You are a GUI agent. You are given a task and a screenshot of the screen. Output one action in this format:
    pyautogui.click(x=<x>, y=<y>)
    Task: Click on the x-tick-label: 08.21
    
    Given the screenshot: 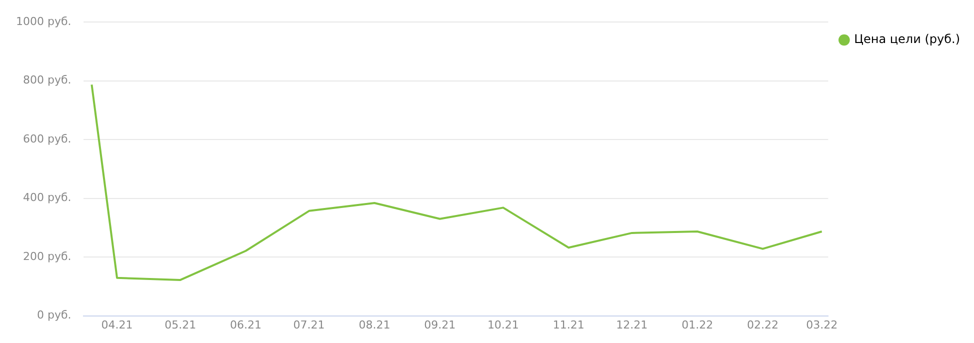 What is the action you would take?
    pyautogui.click(x=374, y=325)
    